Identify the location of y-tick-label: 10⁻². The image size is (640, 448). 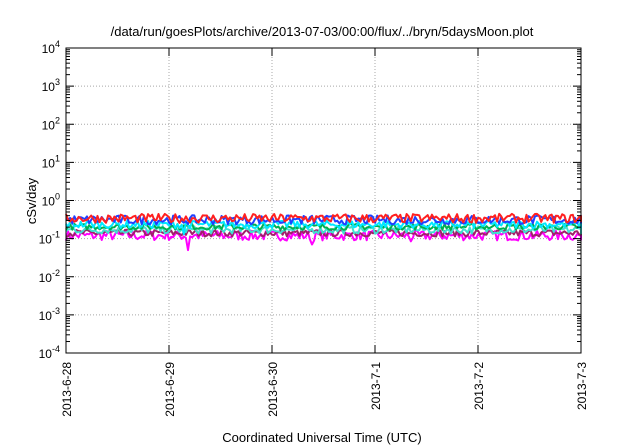
(49, 276).